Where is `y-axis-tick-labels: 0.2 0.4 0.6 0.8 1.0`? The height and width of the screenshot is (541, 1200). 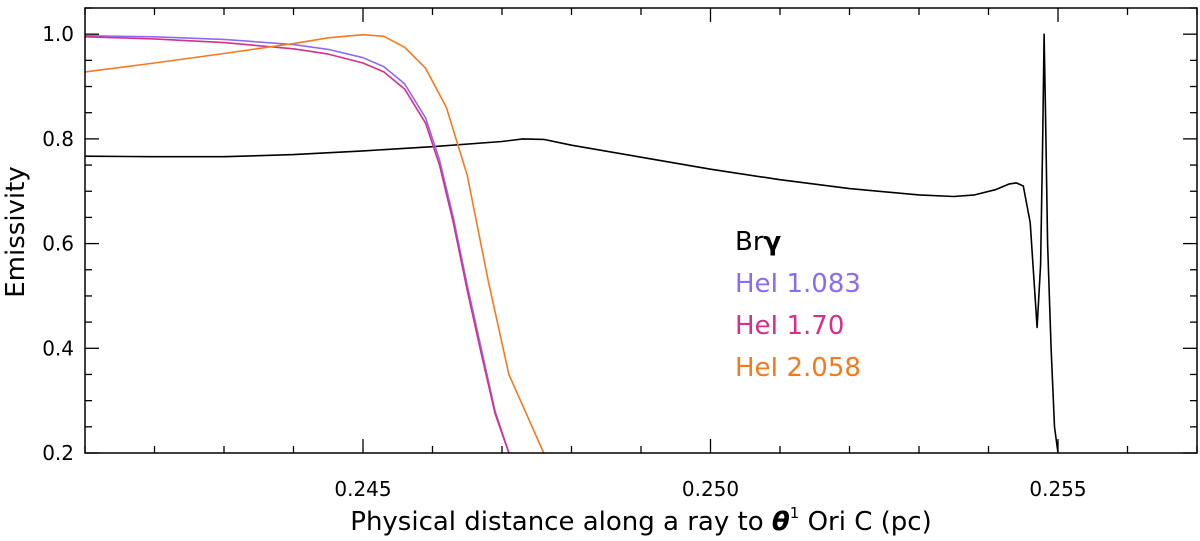
y-axis-tick-labels: 0.2 0.4 0.6 0.8 1.0 is located at coordinates (58, 243).